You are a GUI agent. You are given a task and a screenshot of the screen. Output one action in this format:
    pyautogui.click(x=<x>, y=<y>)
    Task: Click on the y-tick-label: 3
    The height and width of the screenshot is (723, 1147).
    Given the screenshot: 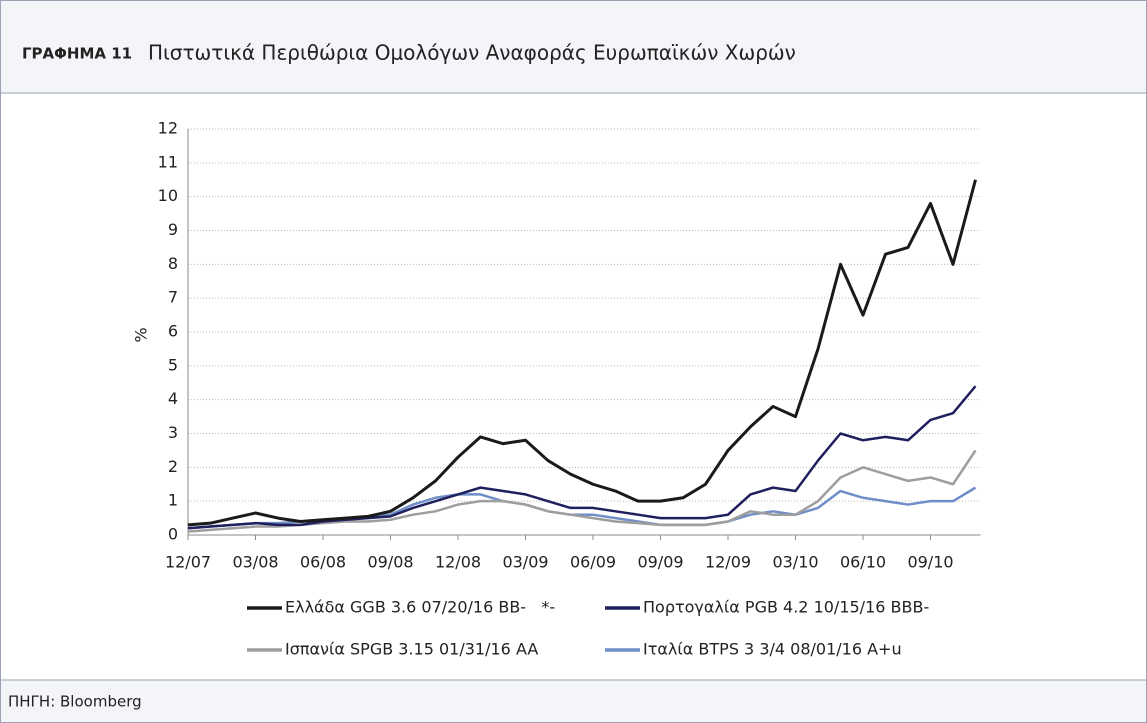 What is the action you would take?
    pyautogui.click(x=173, y=432)
    